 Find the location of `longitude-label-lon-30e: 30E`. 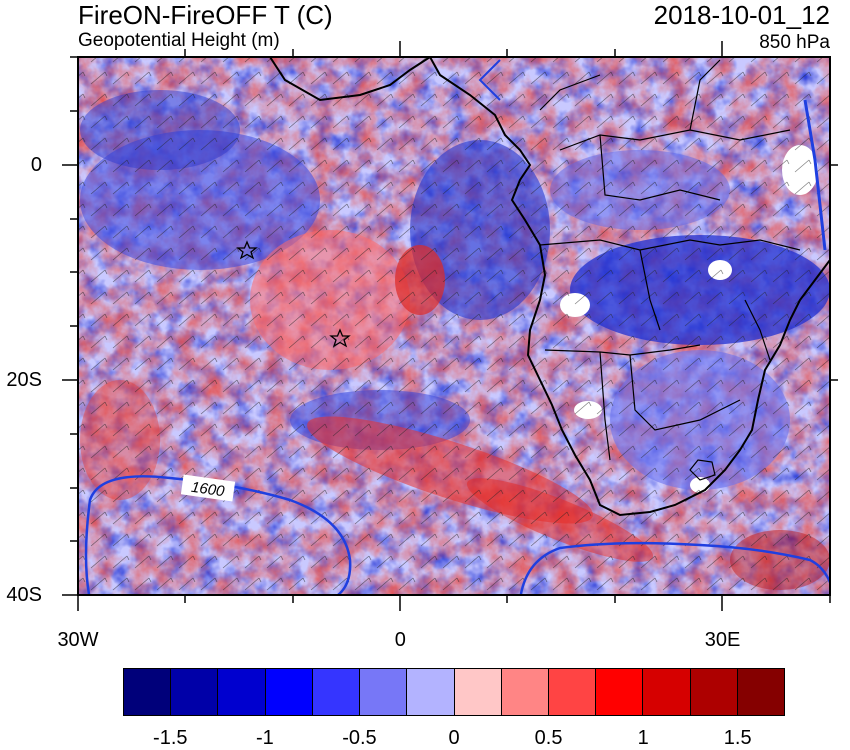

longitude-label-lon-30e: 30E is located at coordinates (722, 640).